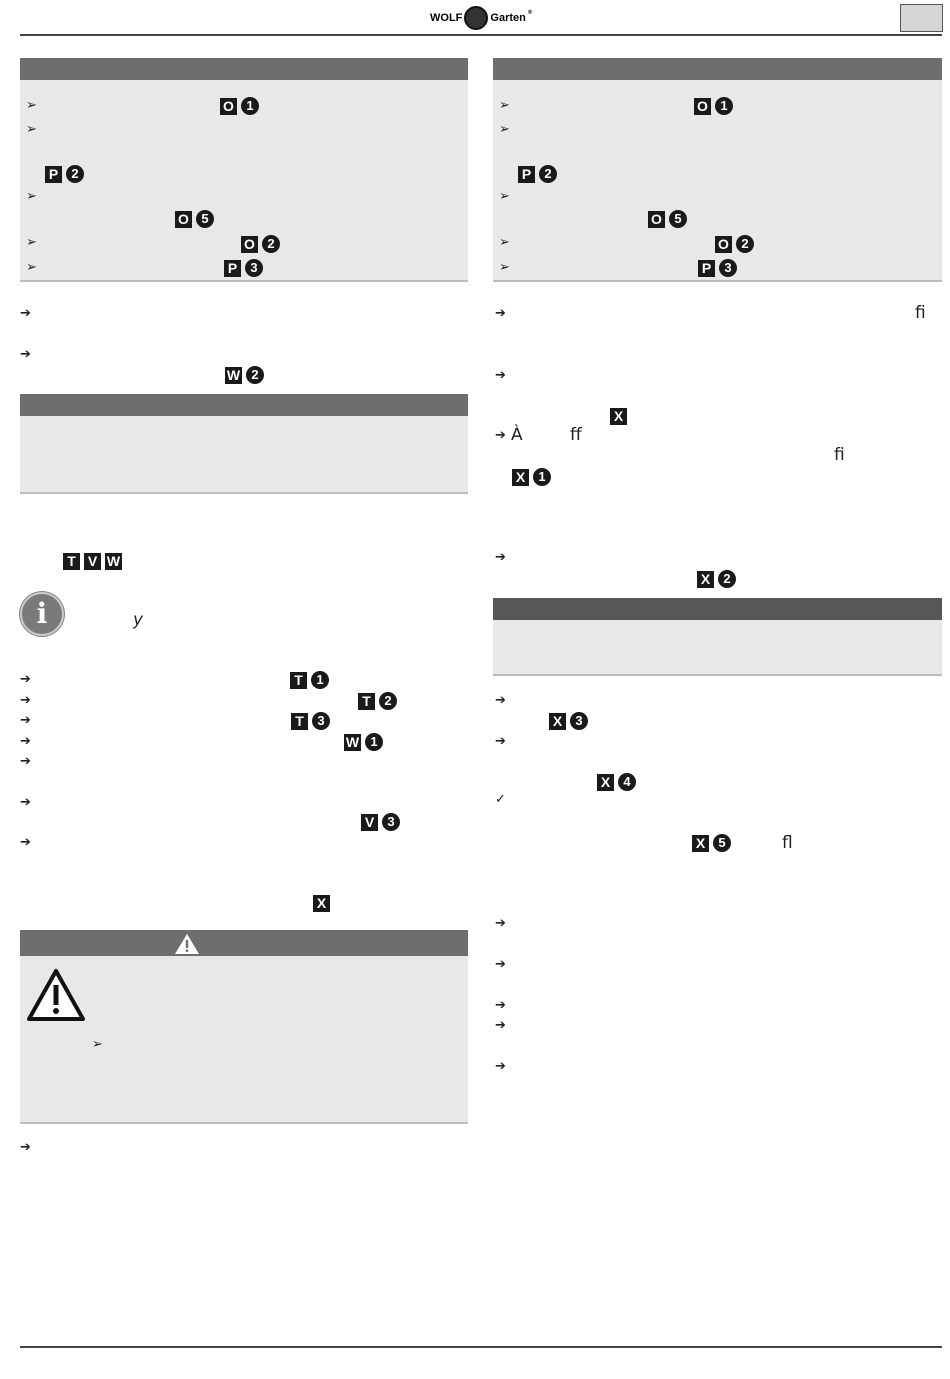  Describe the element at coordinates (476, 18) in the screenshot. I see `wolf-head-icon` at that location.